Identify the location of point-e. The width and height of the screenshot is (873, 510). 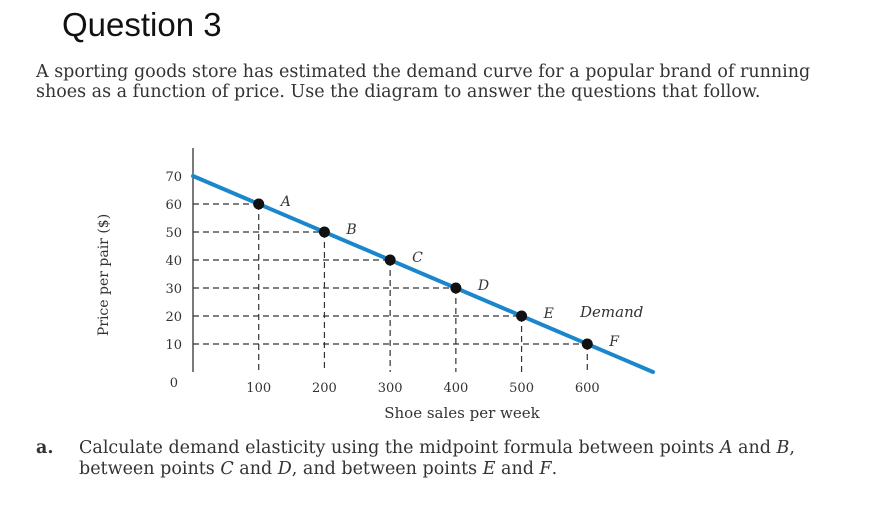
(522, 316).